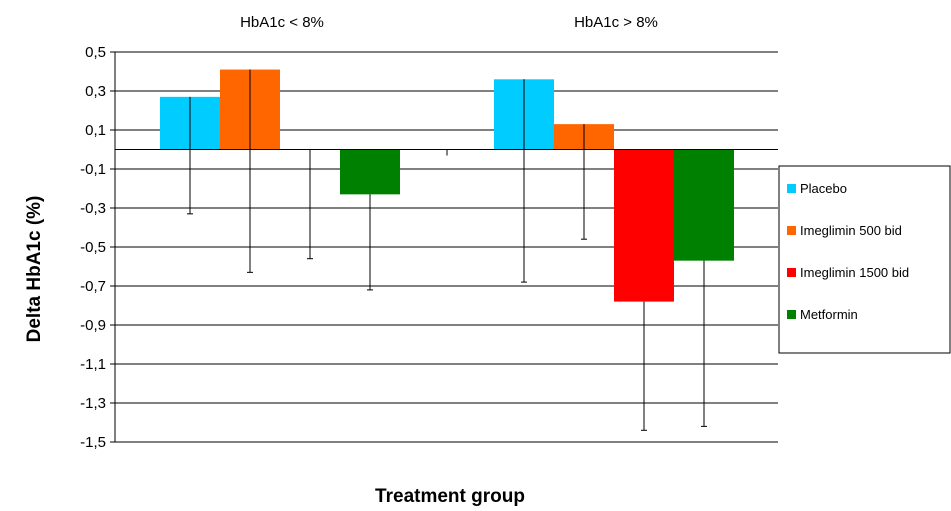  Describe the element at coordinates (93, 169) in the screenshot. I see `y-tick-label: -0,1` at that location.